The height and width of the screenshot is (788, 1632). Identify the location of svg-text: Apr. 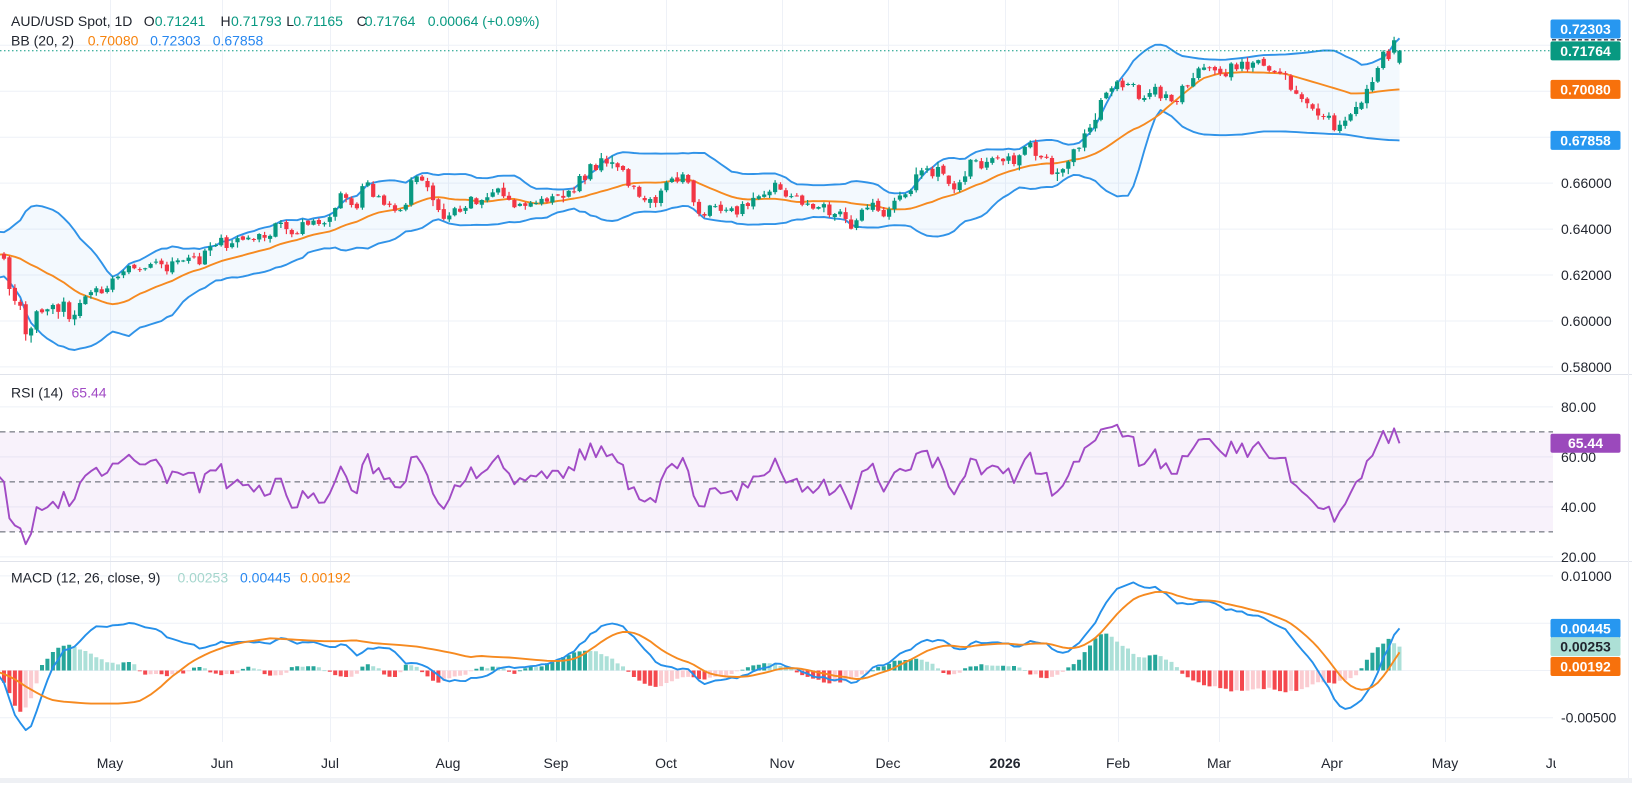
(1332, 763).